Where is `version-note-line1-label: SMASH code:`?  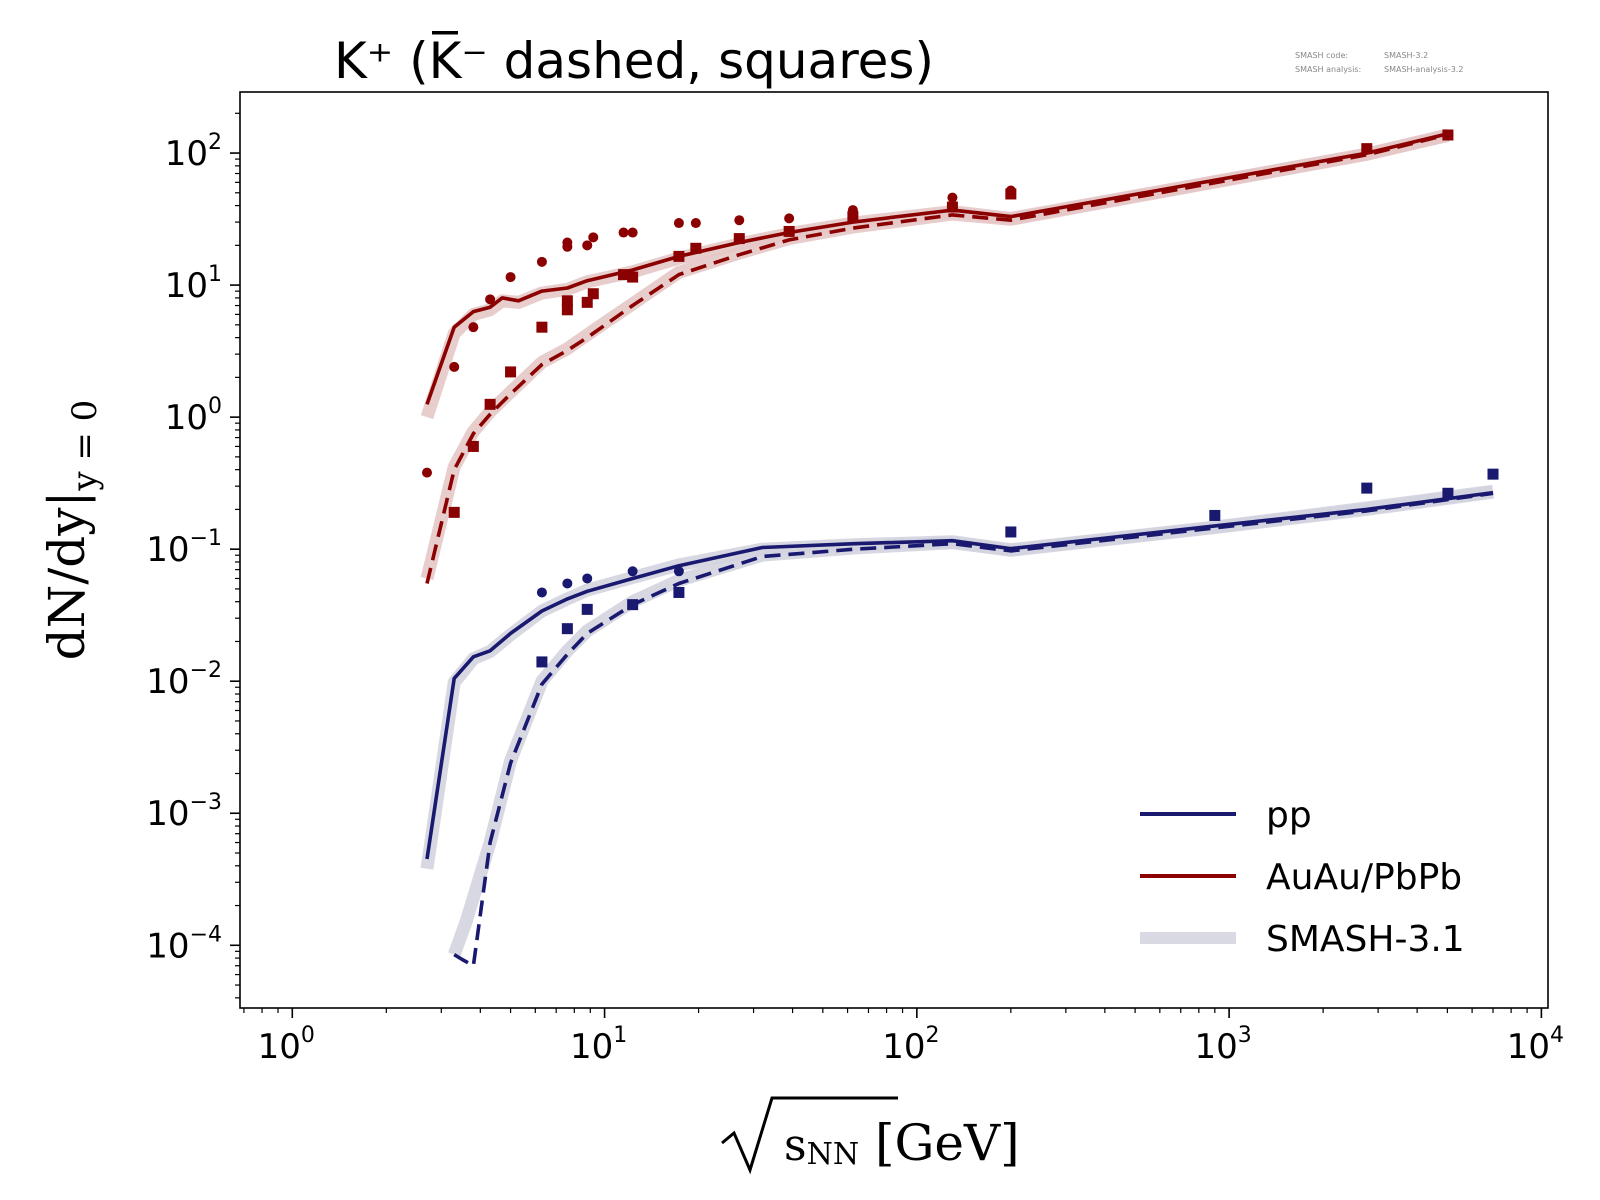 version-note-line1-label: SMASH code: is located at coordinates (1321, 55).